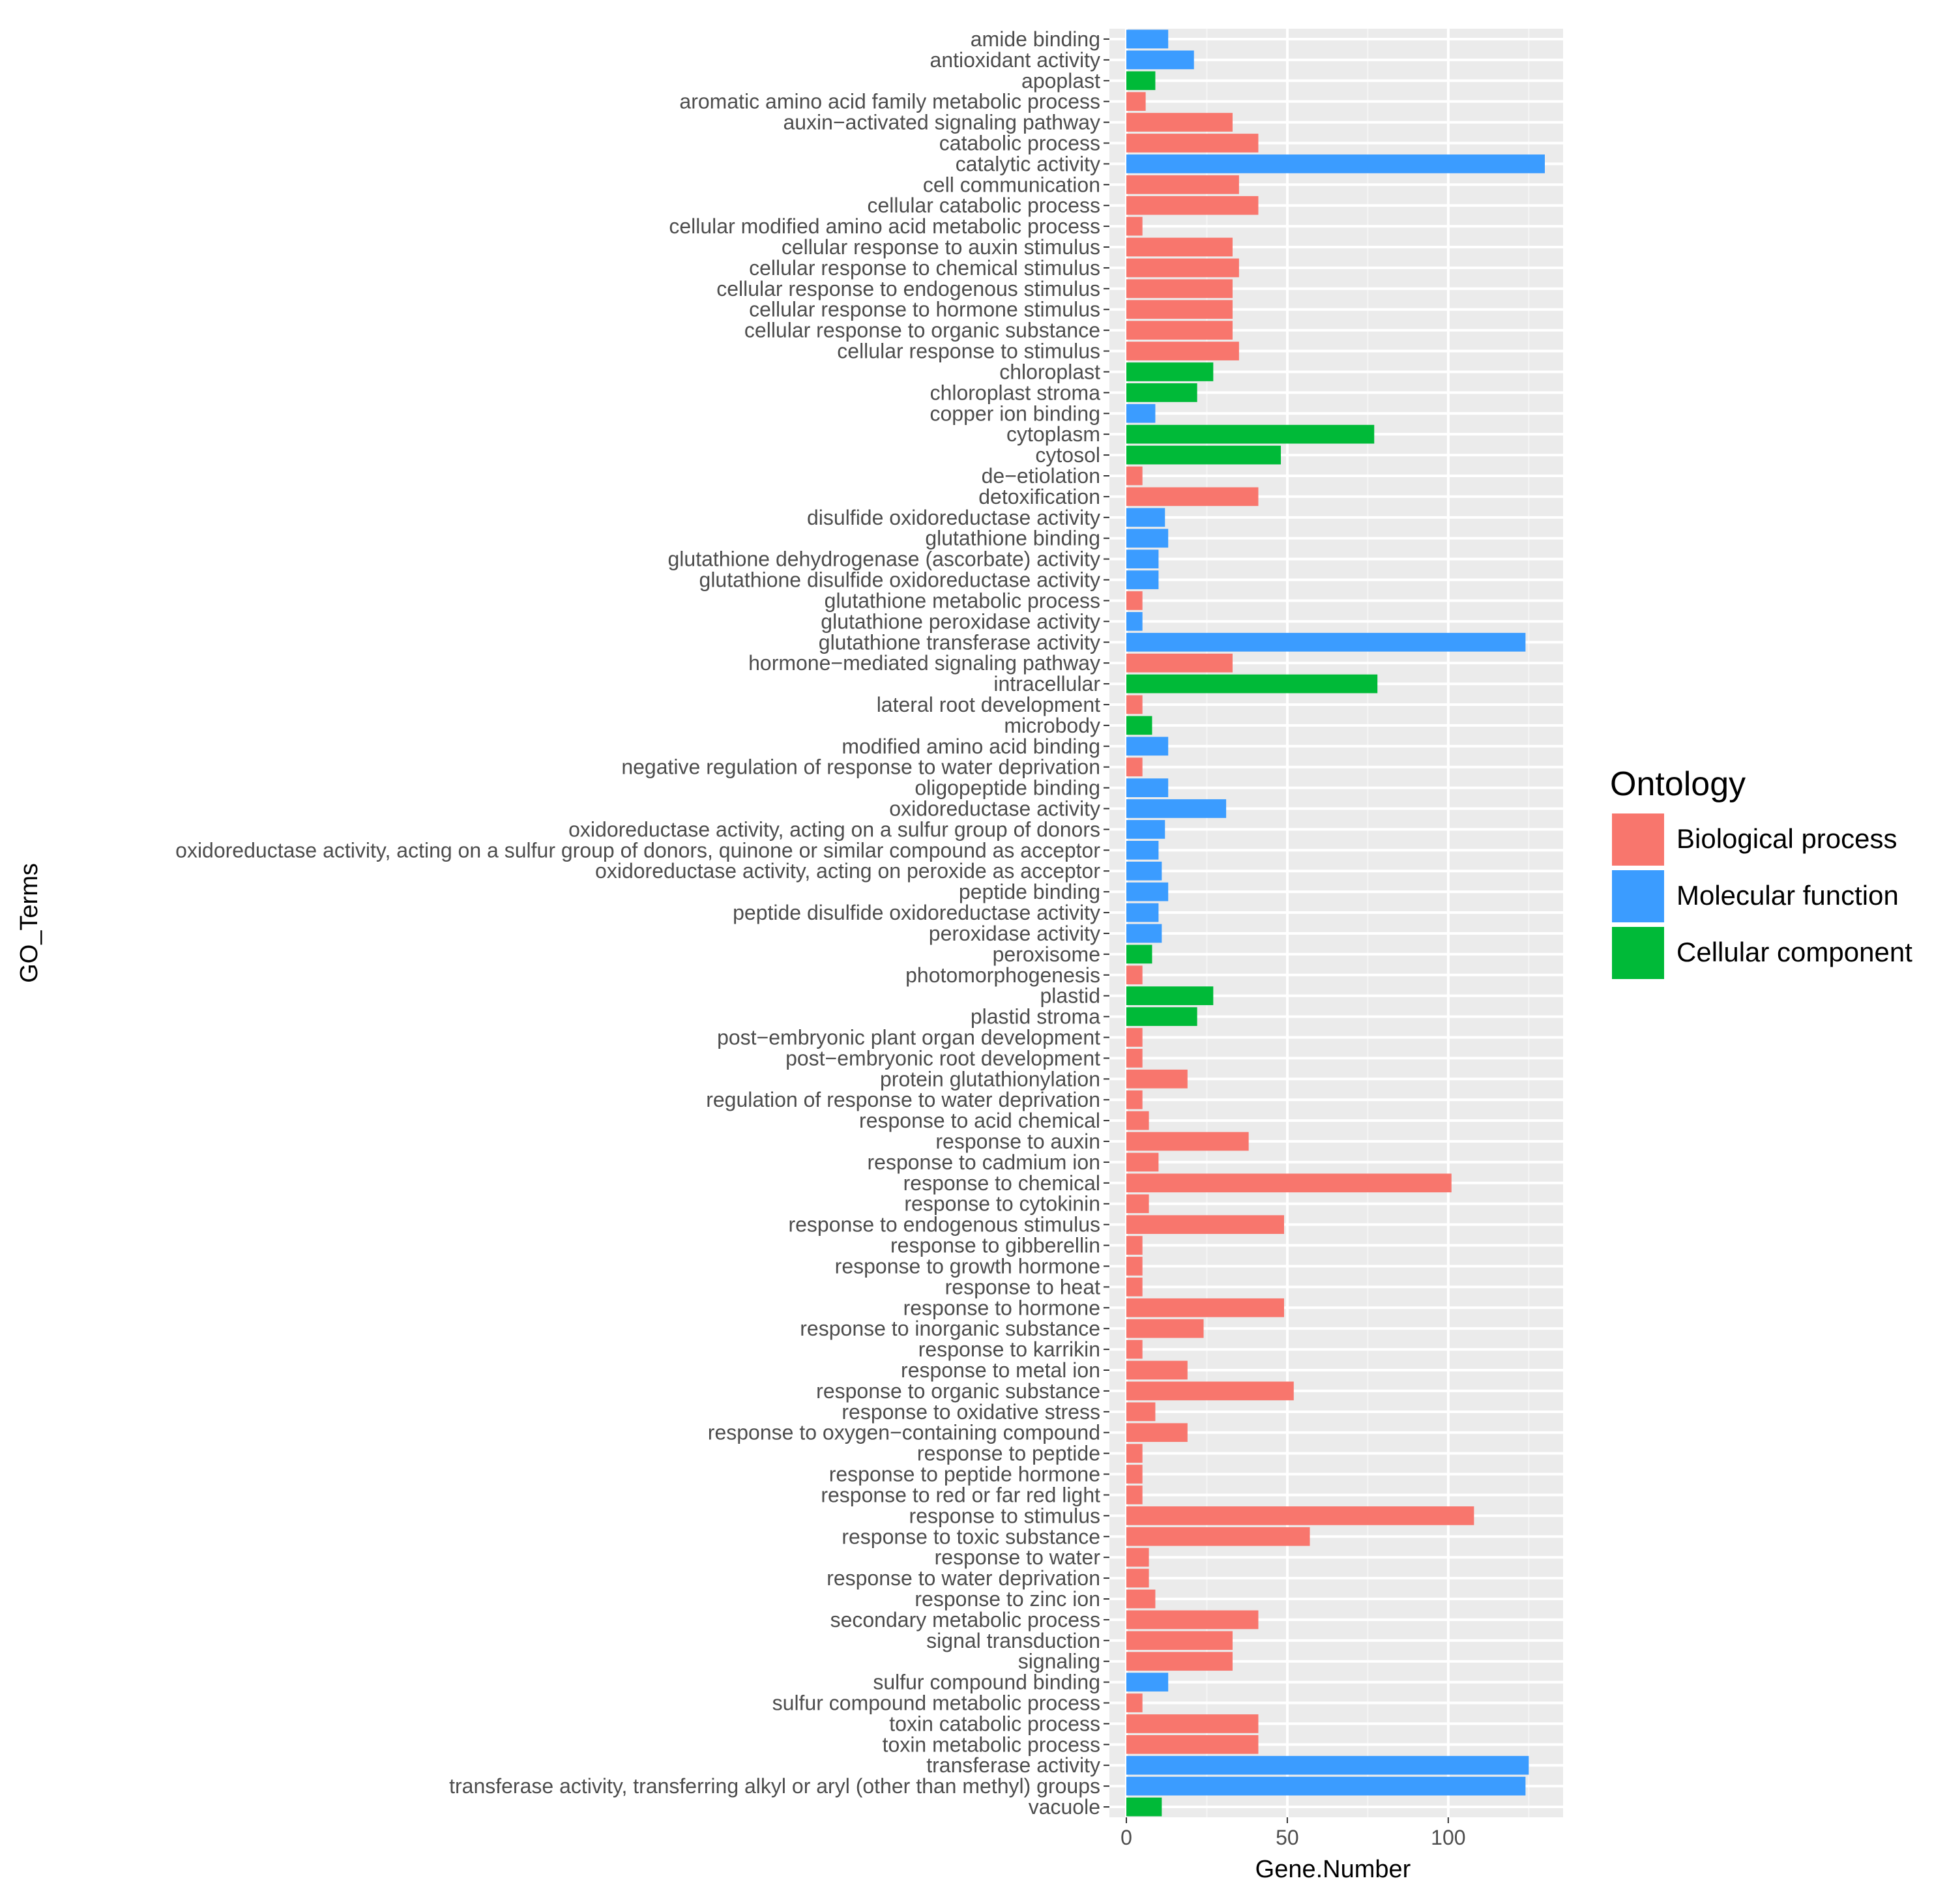 This screenshot has height=1904, width=1947. Describe the element at coordinates (1064, 1807) in the screenshot. I see `y-tick-label: vacuole` at that location.